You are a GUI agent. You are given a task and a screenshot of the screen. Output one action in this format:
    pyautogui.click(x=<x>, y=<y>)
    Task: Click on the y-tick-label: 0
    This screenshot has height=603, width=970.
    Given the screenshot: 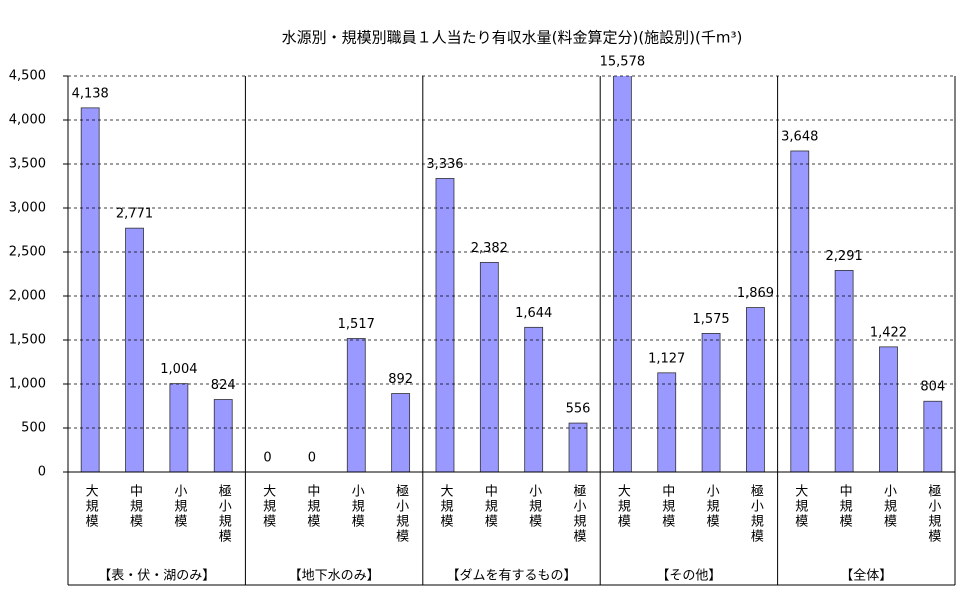 What is the action you would take?
    pyautogui.click(x=42, y=472)
    